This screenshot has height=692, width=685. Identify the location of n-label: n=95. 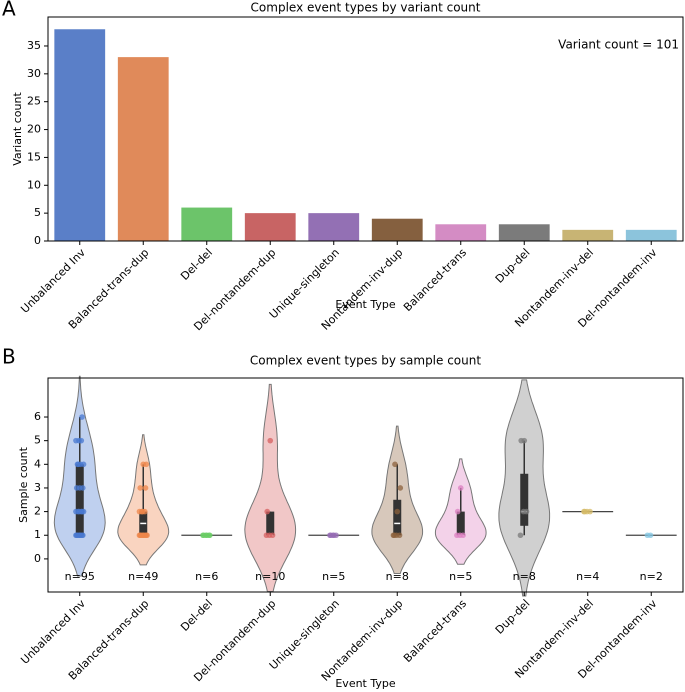
(80, 576).